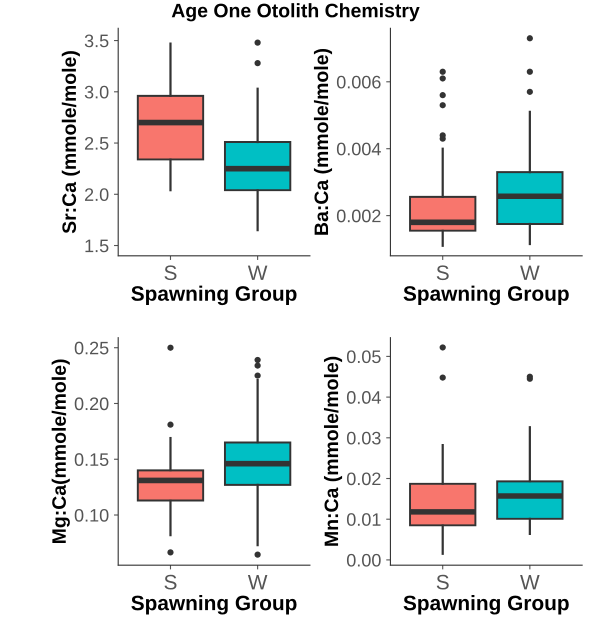  What do you see at coordinates (363, 397) in the screenshot?
I see `y-tick-label: 0.04` at bounding box center [363, 397].